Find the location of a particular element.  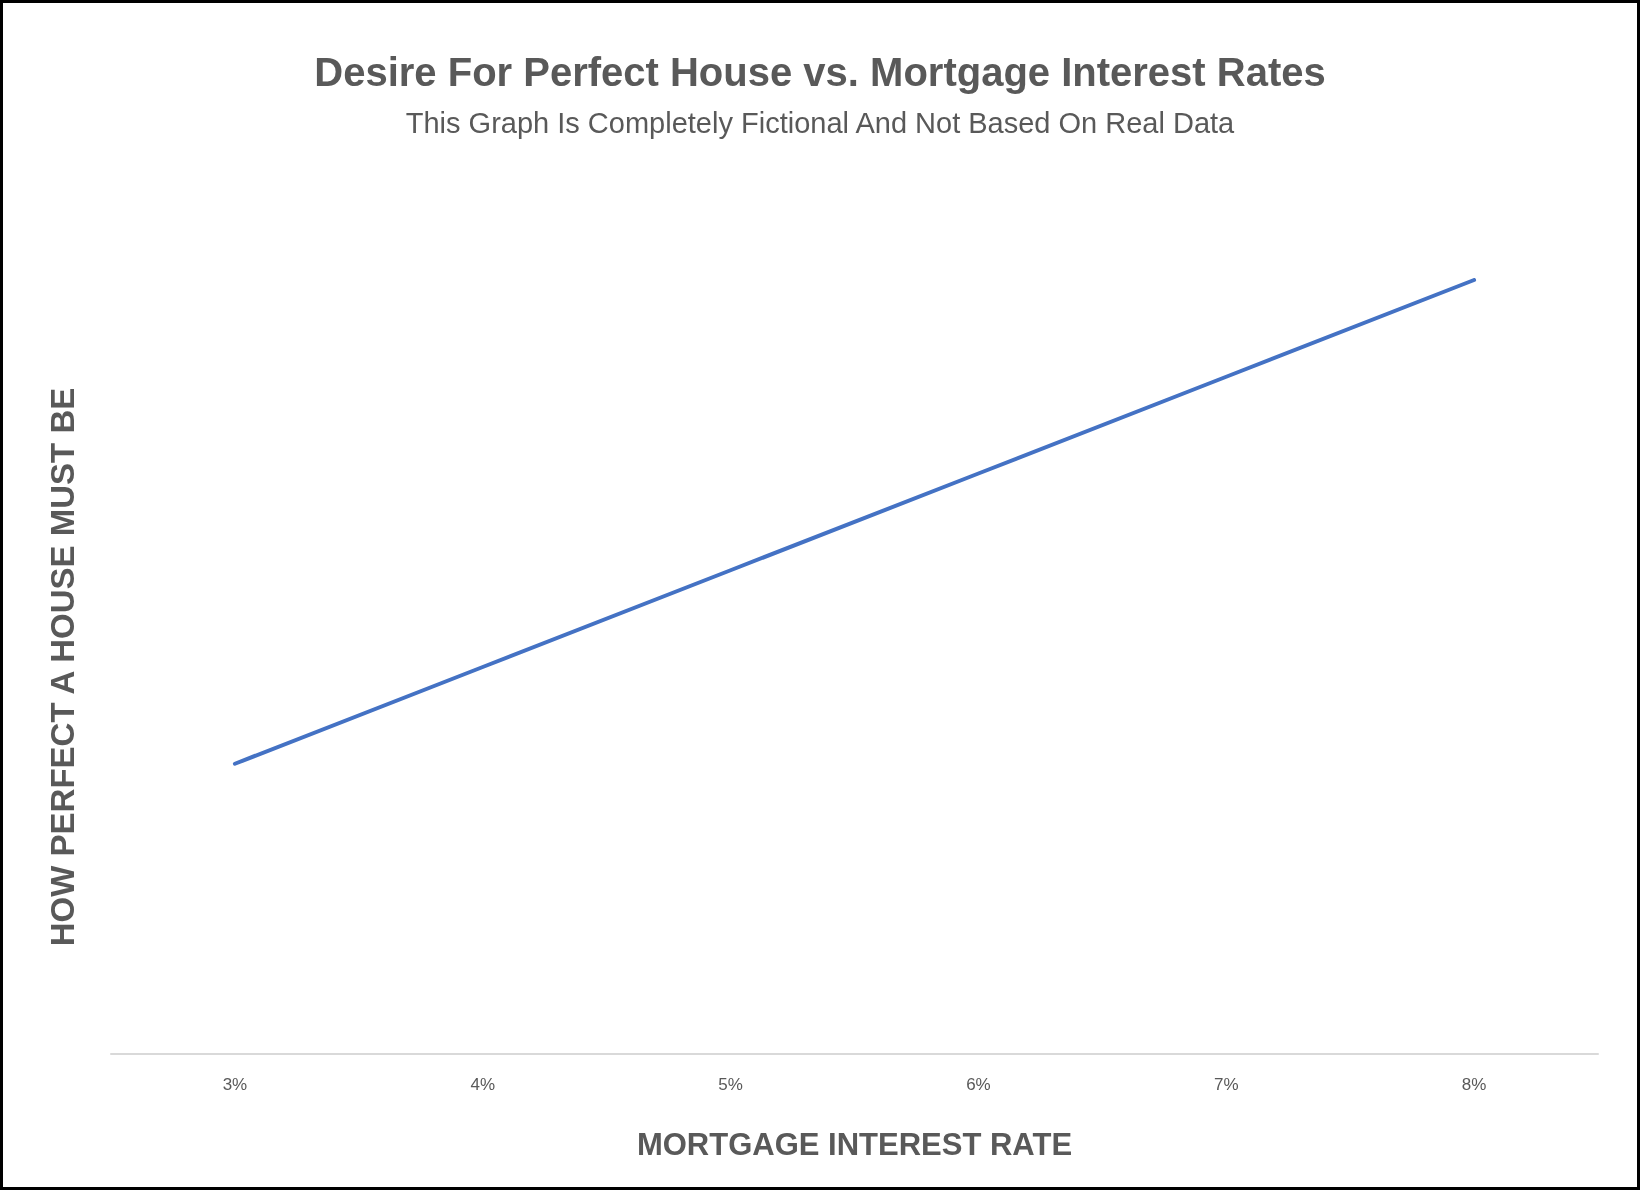

x-tick-label: 5% is located at coordinates (730, 1084).